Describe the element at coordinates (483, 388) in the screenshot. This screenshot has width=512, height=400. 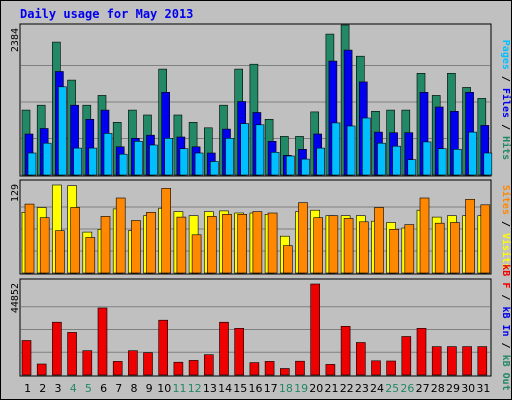
I see `x-tick-label-day-31: 31` at that location.